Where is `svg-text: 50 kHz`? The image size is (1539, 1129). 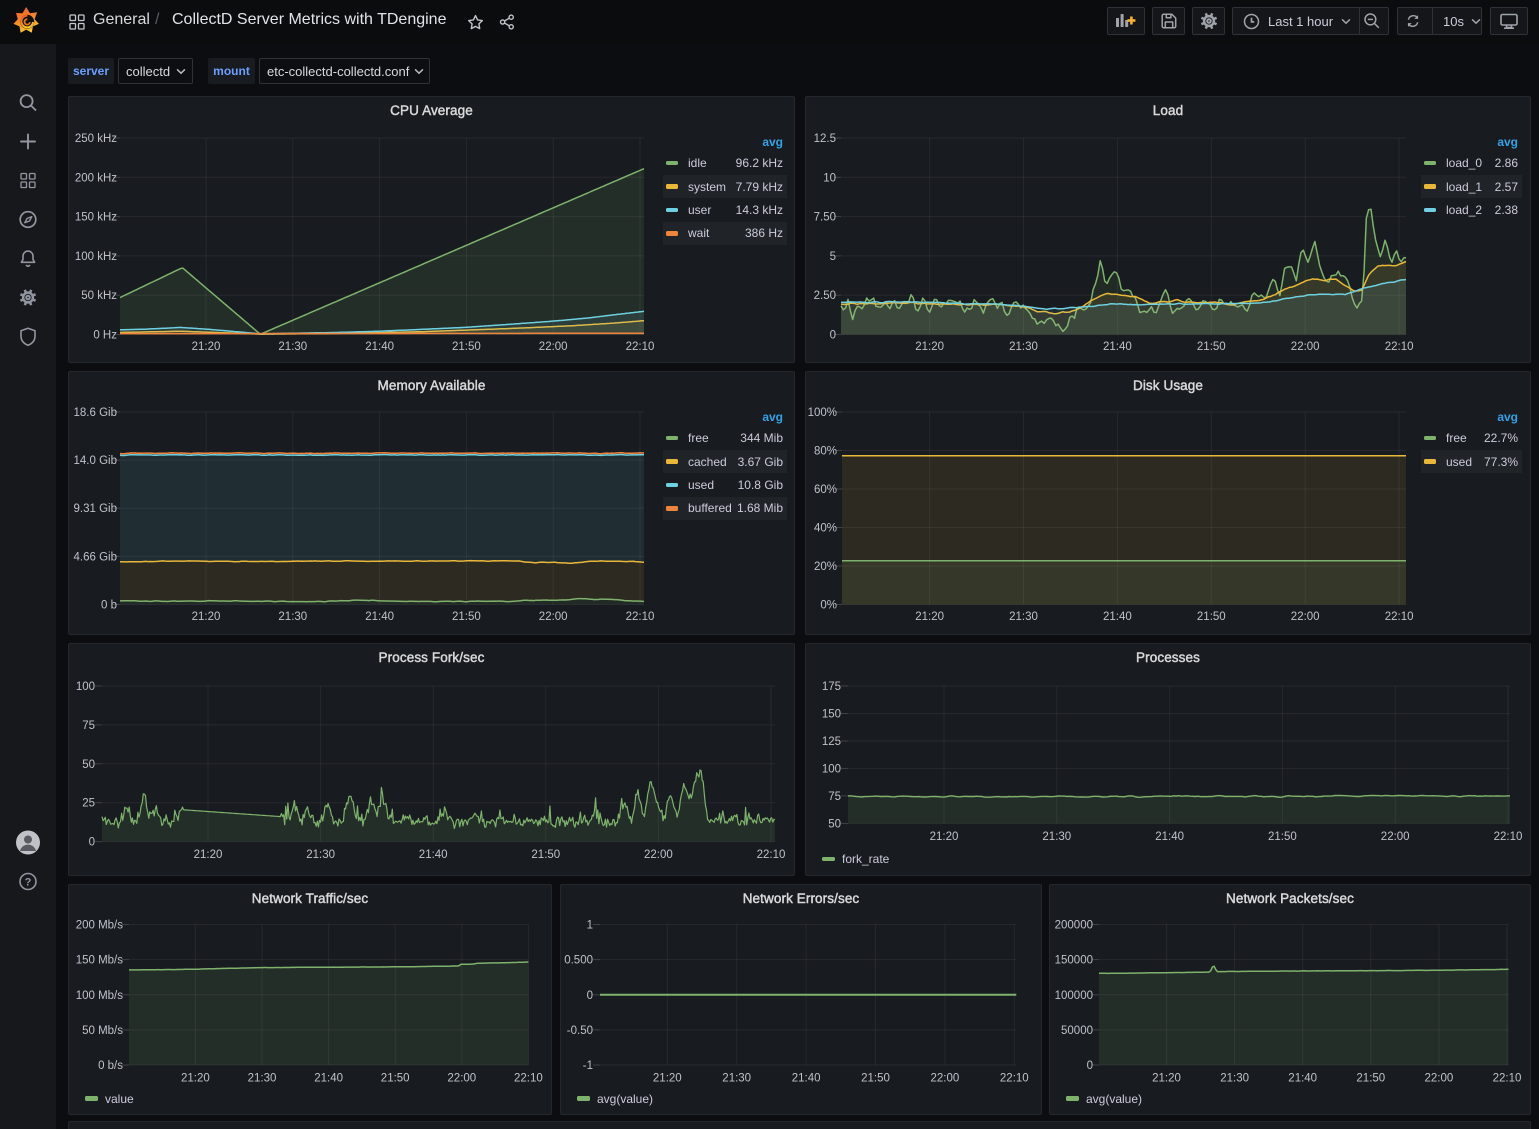 svg-text: 50 kHz is located at coordinates (99, 296).